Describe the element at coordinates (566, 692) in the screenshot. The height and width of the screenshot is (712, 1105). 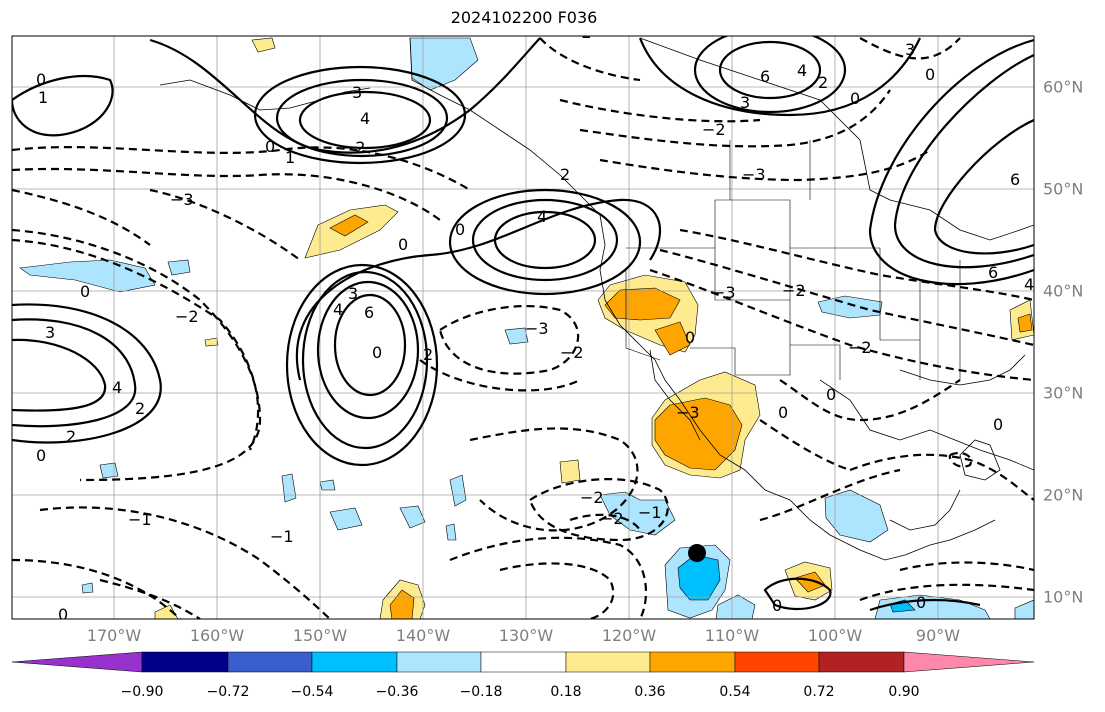
I see `colorbar-tick: 0.18` at that location.